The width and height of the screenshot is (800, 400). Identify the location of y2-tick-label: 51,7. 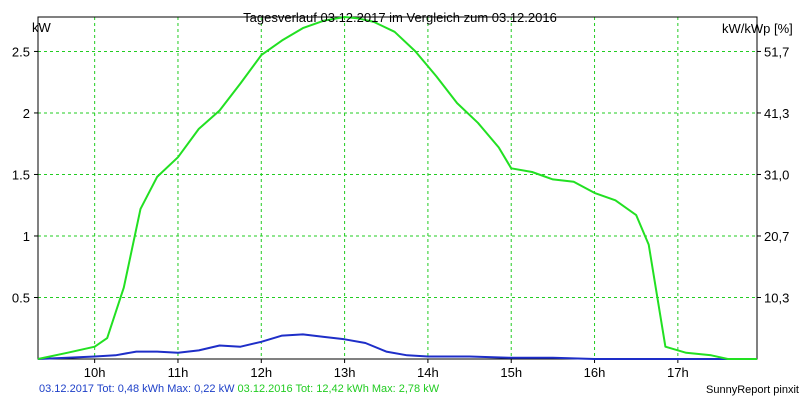
(776, 51).